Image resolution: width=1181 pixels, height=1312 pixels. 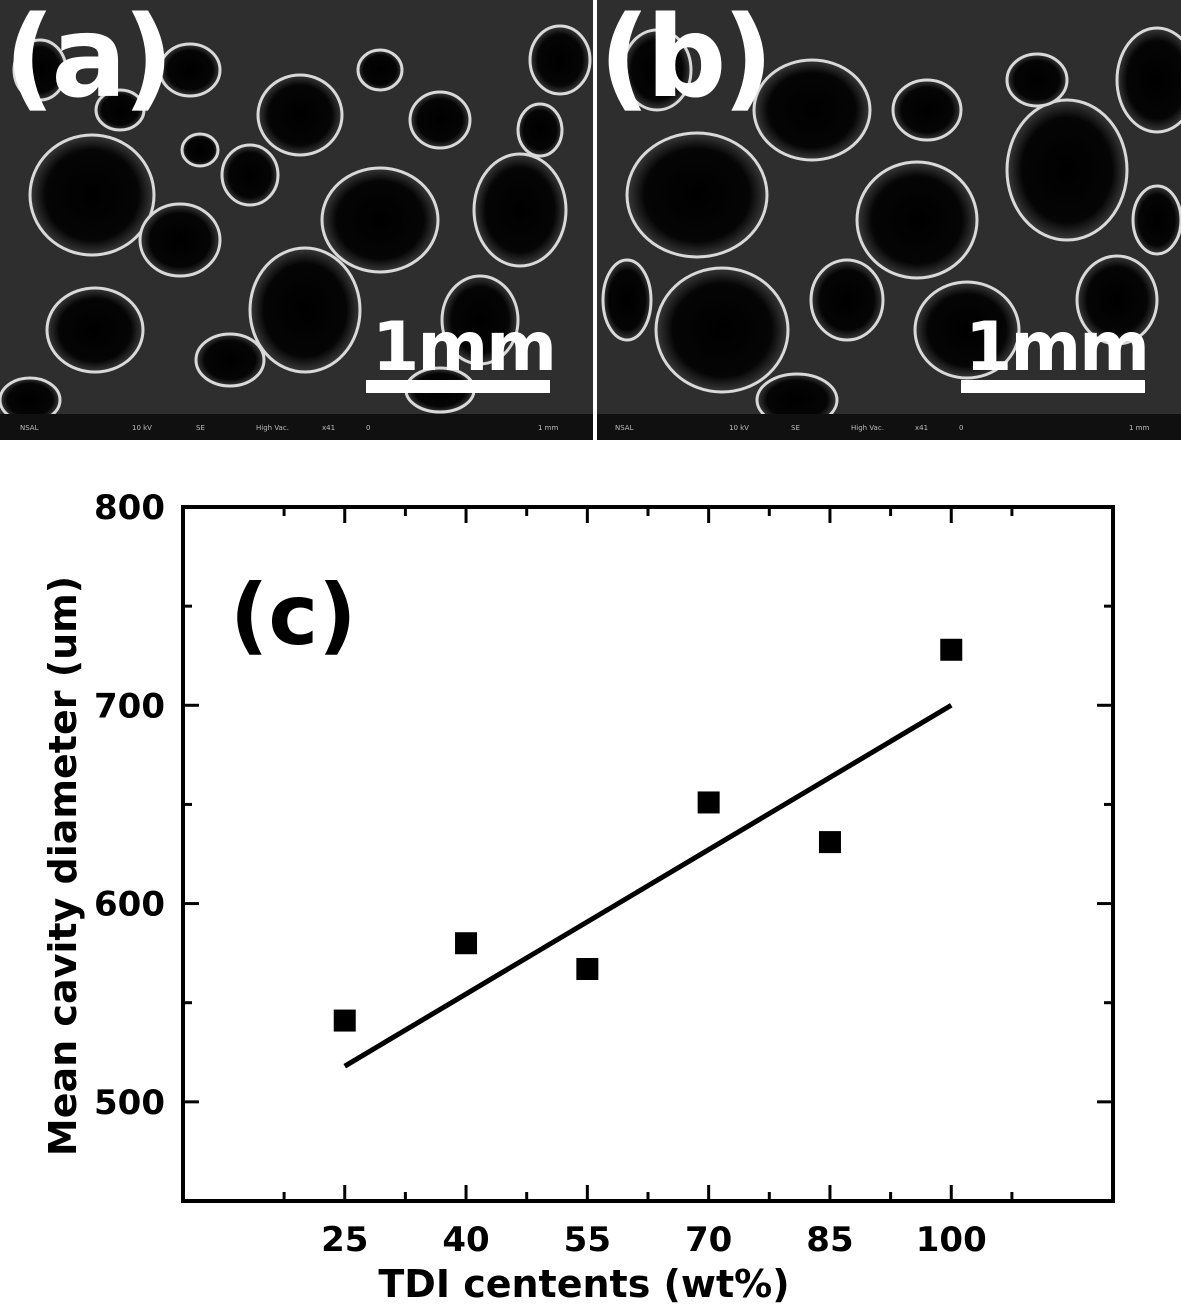 I want to click on sem-magnification-b: x41, so click(x=922, y=428).